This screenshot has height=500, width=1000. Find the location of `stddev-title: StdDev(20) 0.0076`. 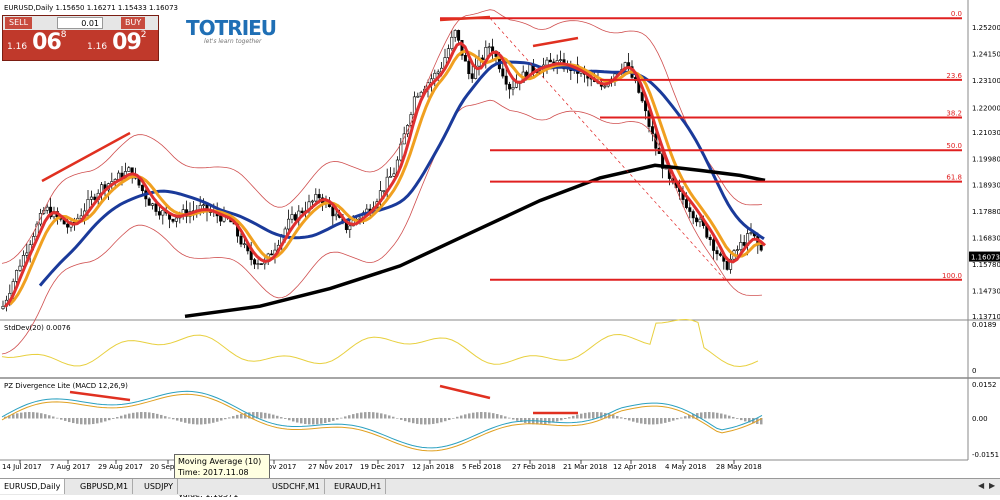

stddev-title: StdDev(20) 0.0076 is located at coordinates (37, 328).